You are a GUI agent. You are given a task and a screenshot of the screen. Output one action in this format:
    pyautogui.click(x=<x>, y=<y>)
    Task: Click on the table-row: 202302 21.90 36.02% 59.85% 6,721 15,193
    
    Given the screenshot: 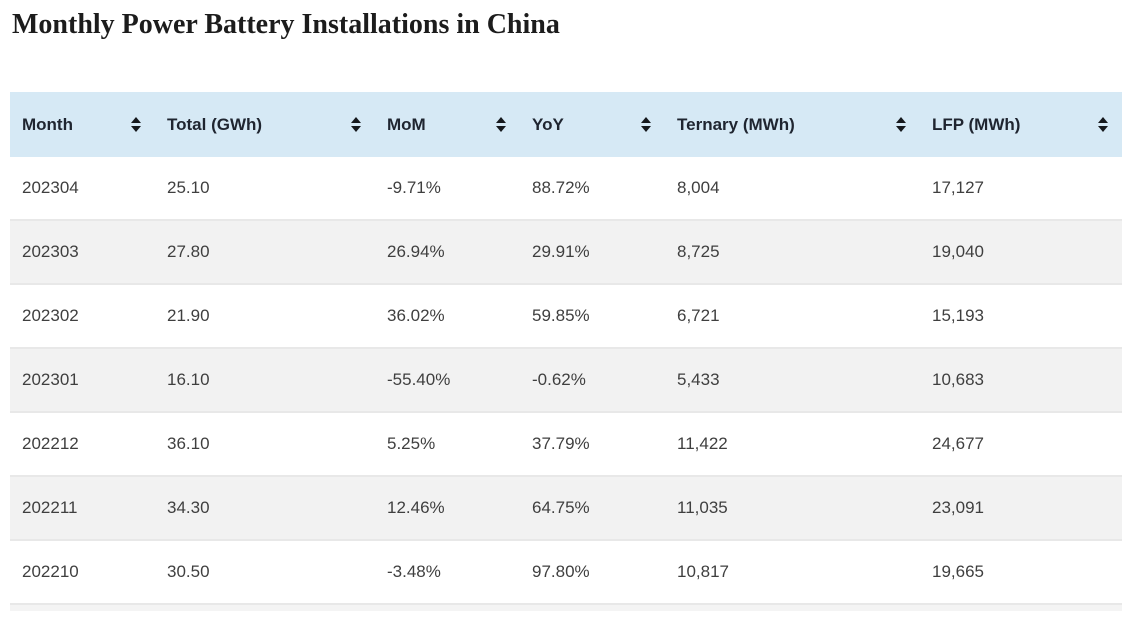 What is the action you would take?
    pyautogui.click(x=566, y=317)
    